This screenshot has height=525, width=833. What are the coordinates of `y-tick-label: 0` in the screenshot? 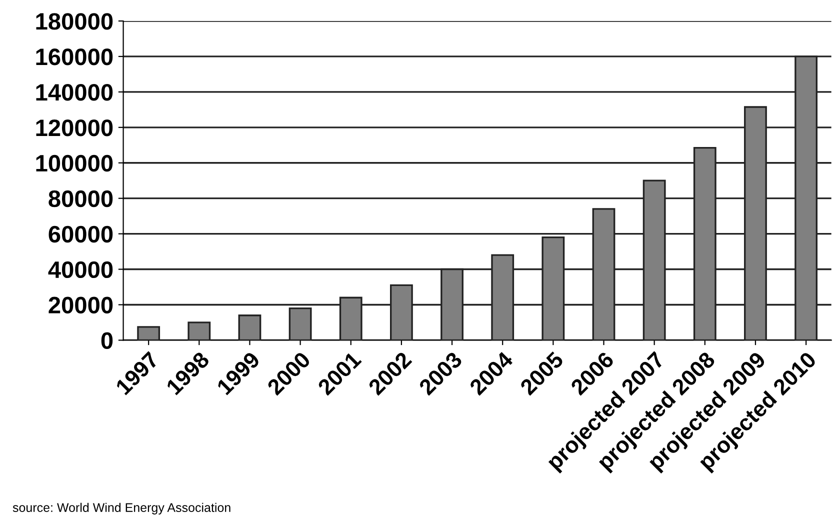 It's located at (107, 340).